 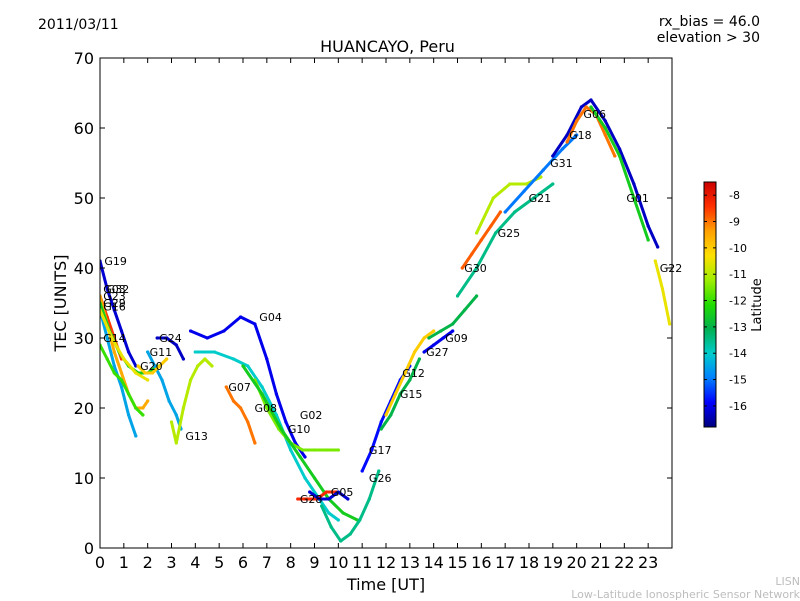 I want to click on series-line-G25, so click(x=505, y=240).